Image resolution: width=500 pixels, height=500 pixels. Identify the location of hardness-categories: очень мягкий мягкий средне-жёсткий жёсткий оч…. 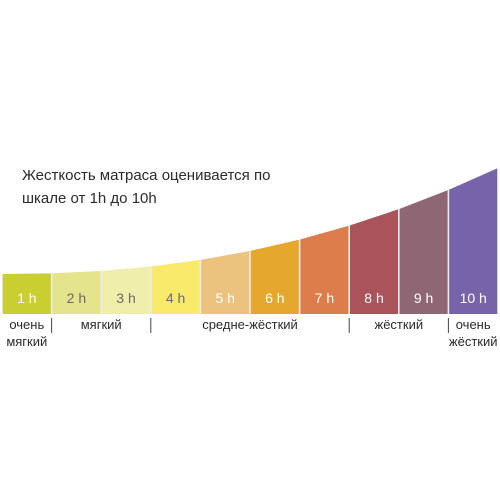
(251, 333).